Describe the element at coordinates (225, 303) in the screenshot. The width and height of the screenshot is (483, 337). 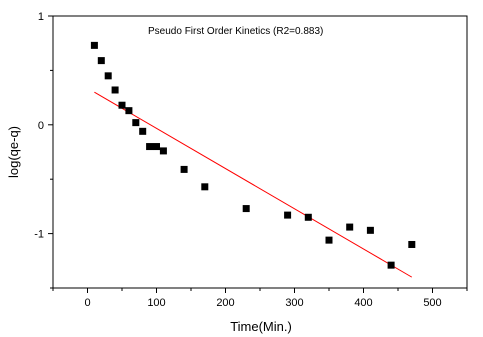
I see `x-tick-label: 200` at that location.